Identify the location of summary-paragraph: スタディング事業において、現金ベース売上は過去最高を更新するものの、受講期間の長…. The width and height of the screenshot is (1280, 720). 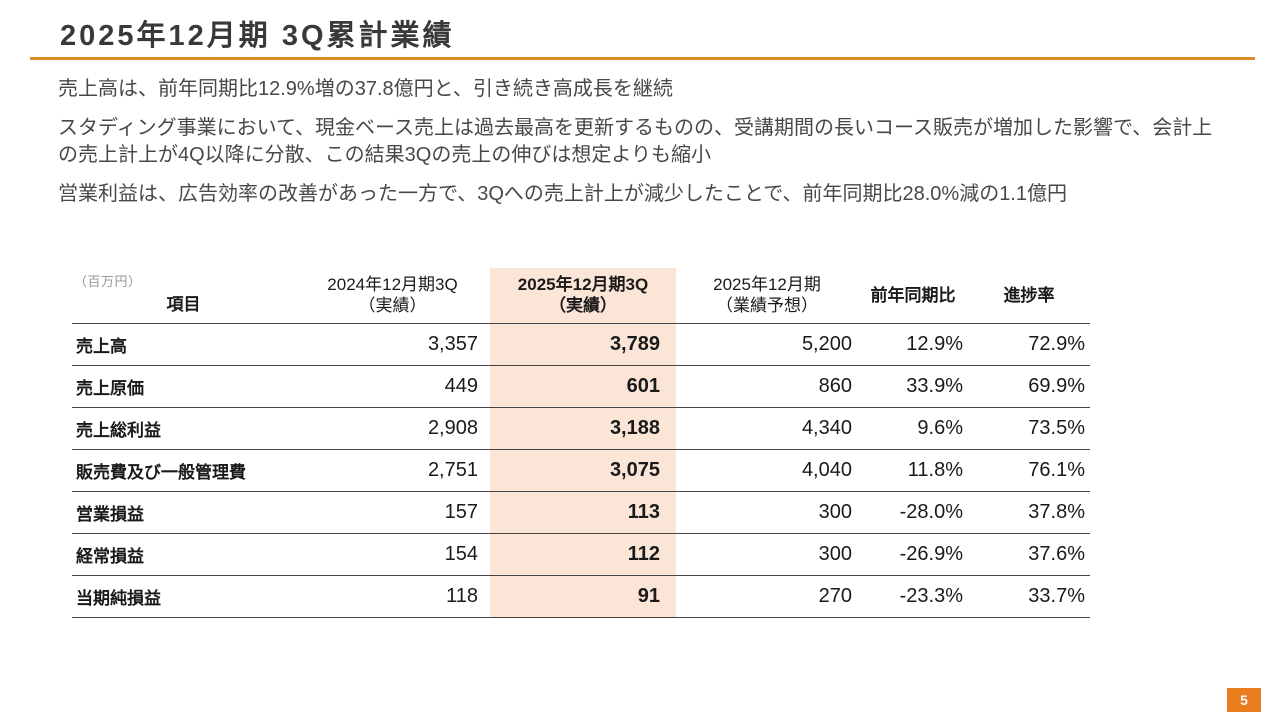
(635, 141).